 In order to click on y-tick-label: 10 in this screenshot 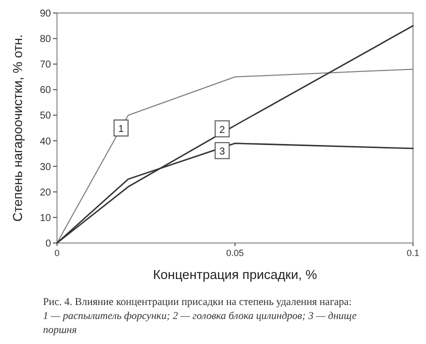, I will do `click(46, 218)`.